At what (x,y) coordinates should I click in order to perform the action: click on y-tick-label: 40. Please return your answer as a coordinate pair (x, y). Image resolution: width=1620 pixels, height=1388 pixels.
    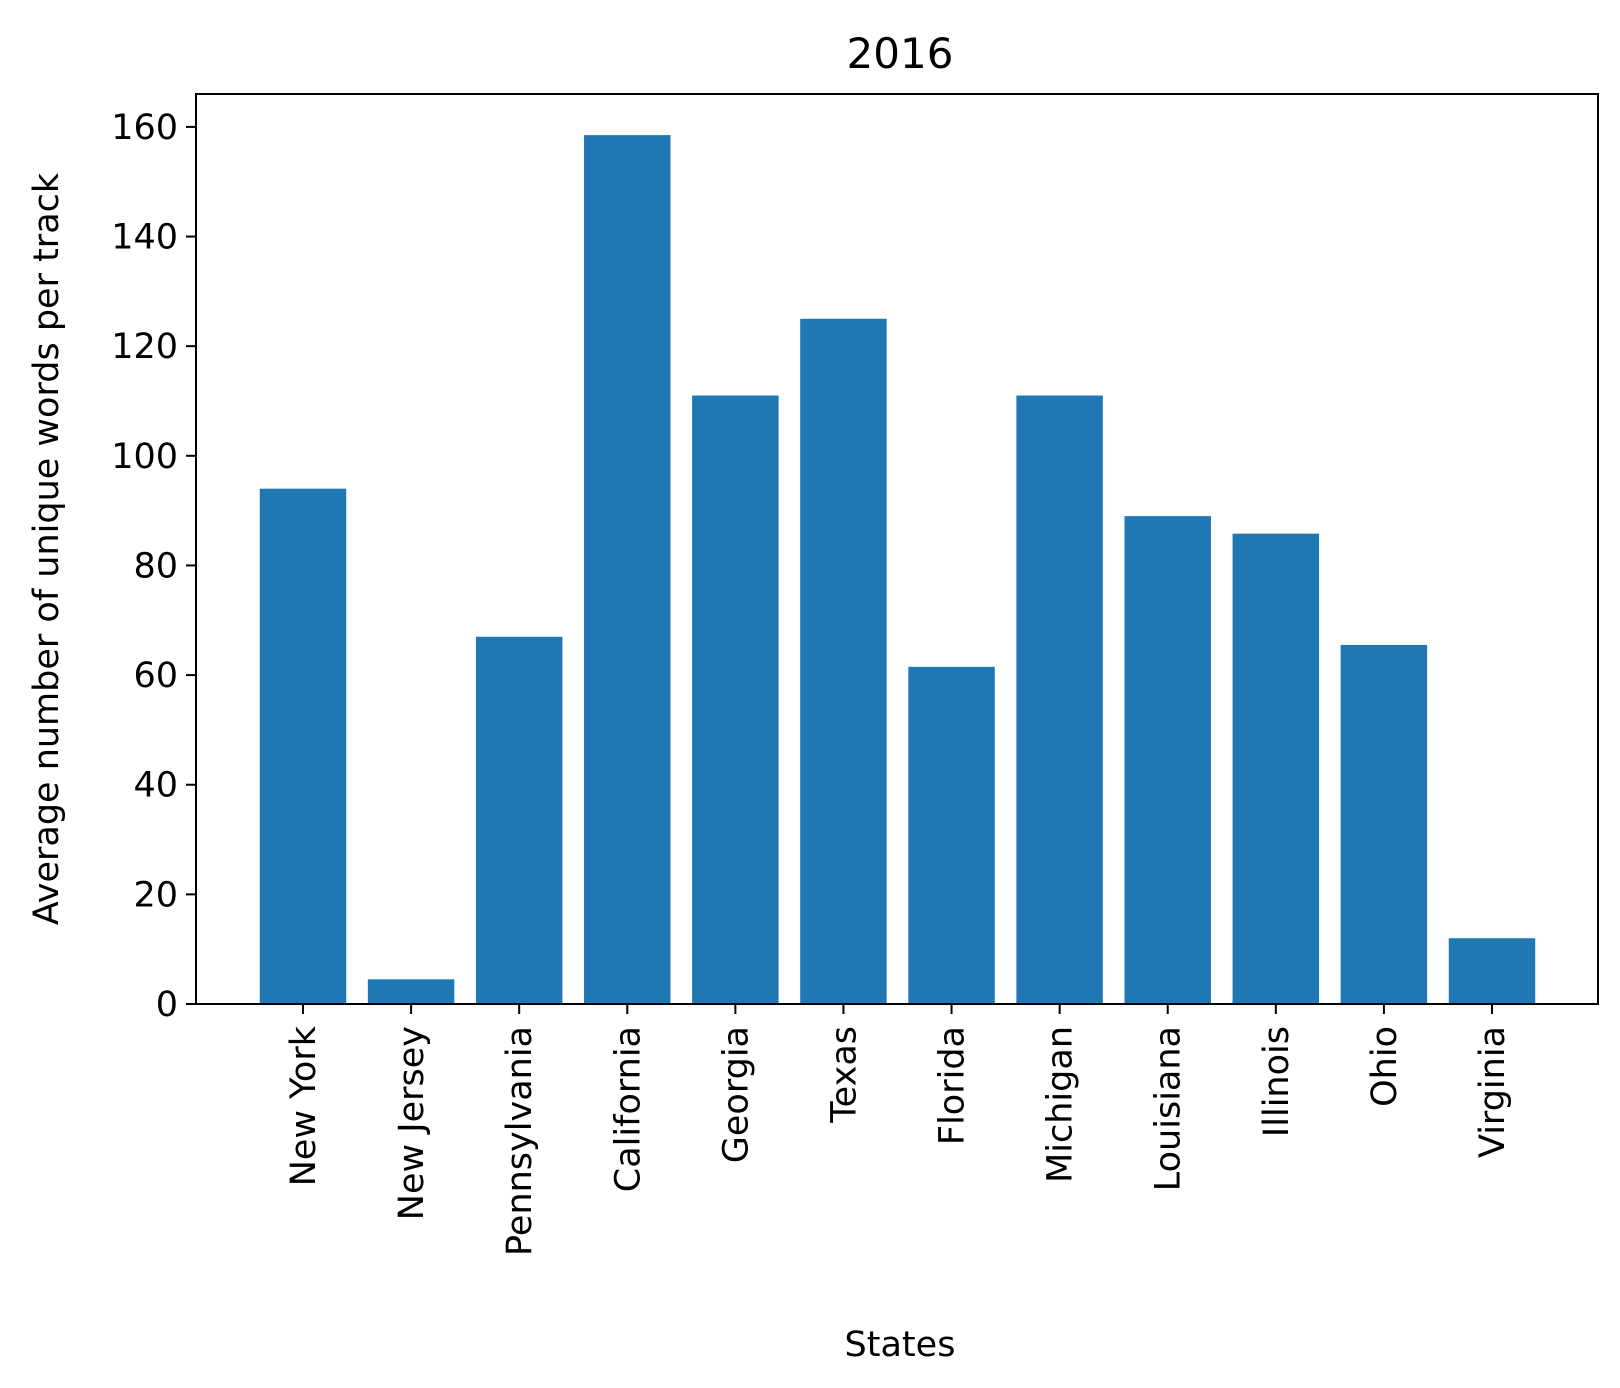
    Looking at the image, I should click on (155, 786).